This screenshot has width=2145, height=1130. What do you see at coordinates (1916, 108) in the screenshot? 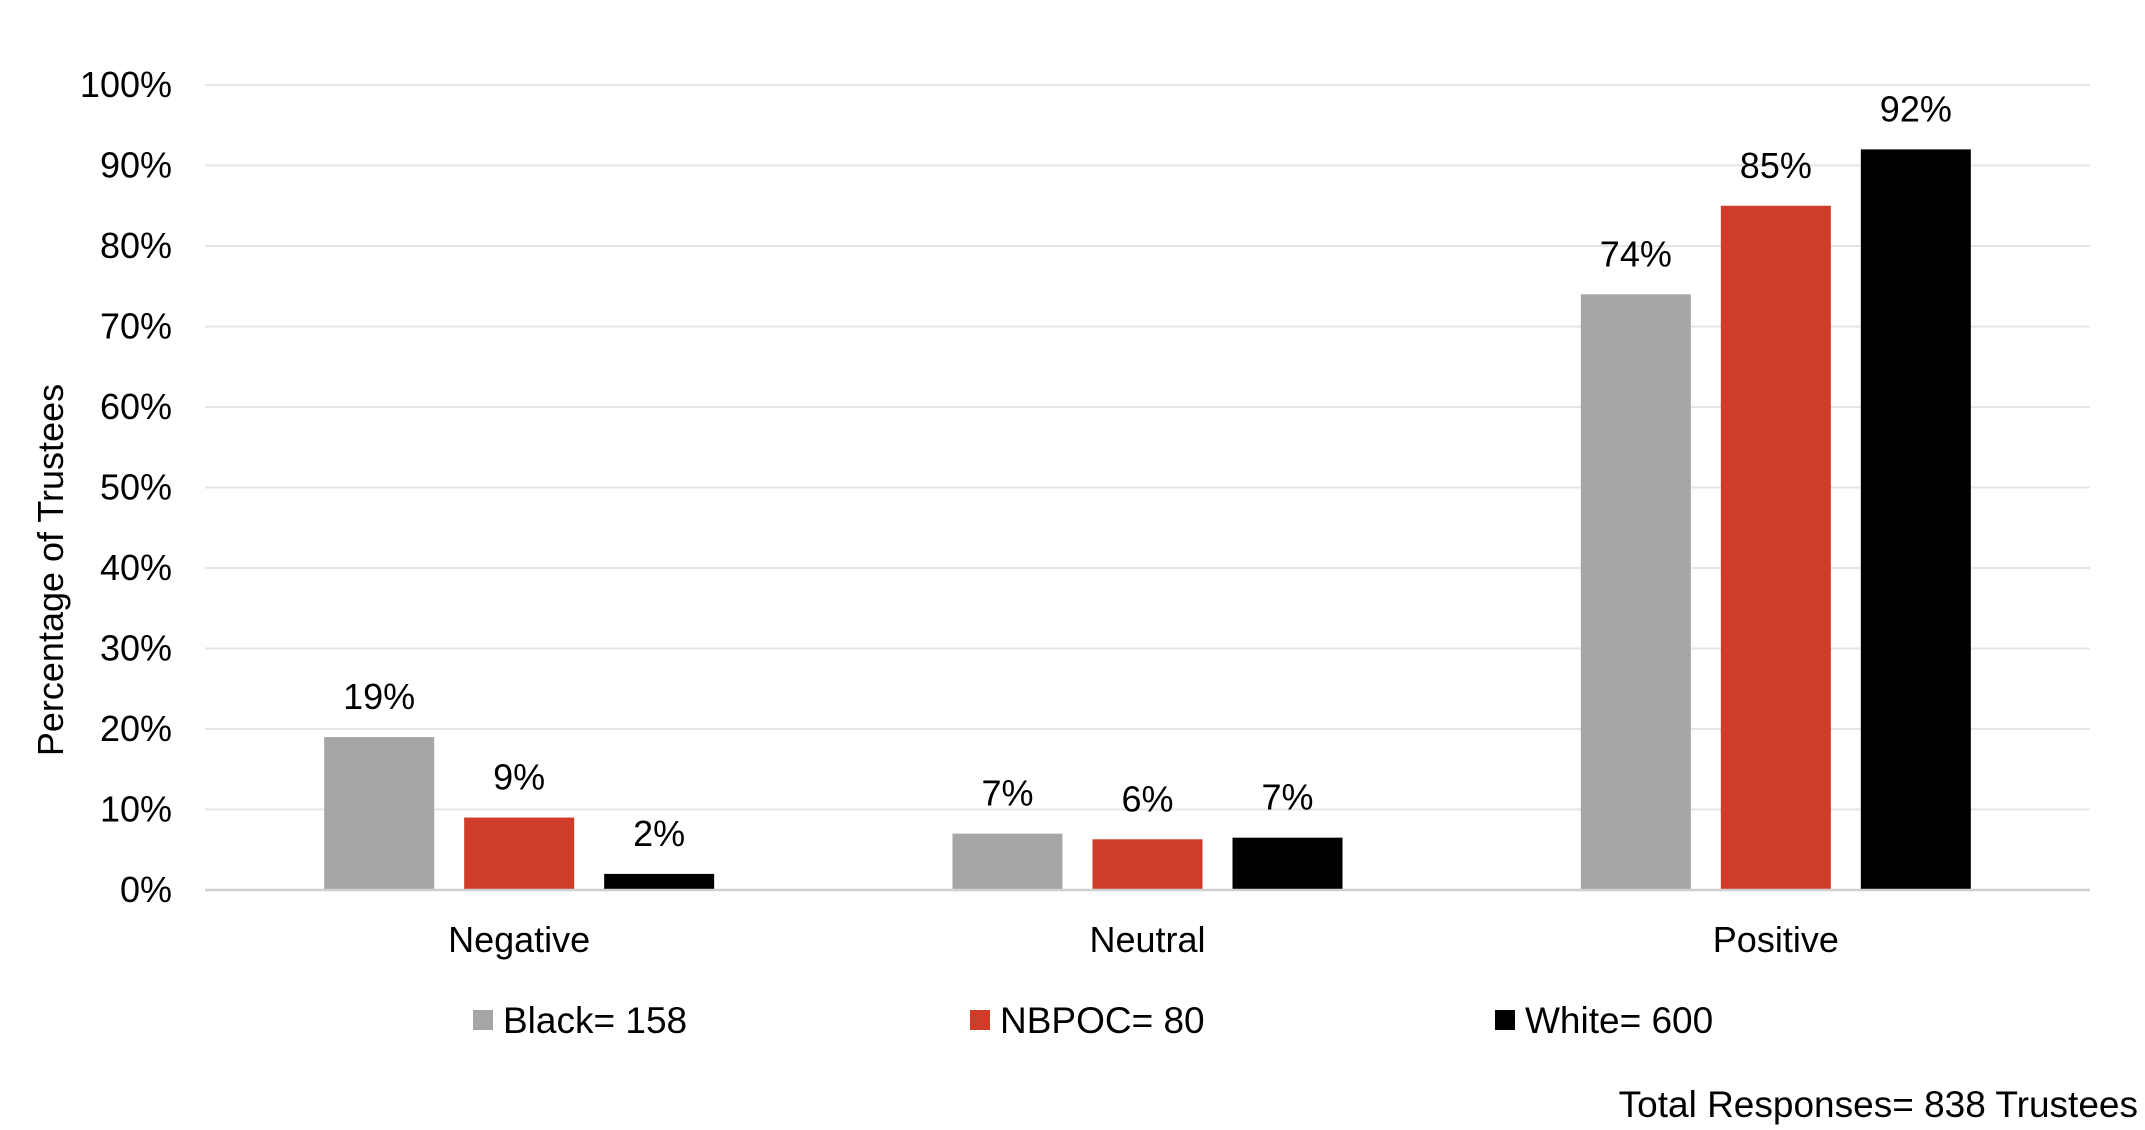
I see `data-label: 92%` at bounding box center [1916, 108].